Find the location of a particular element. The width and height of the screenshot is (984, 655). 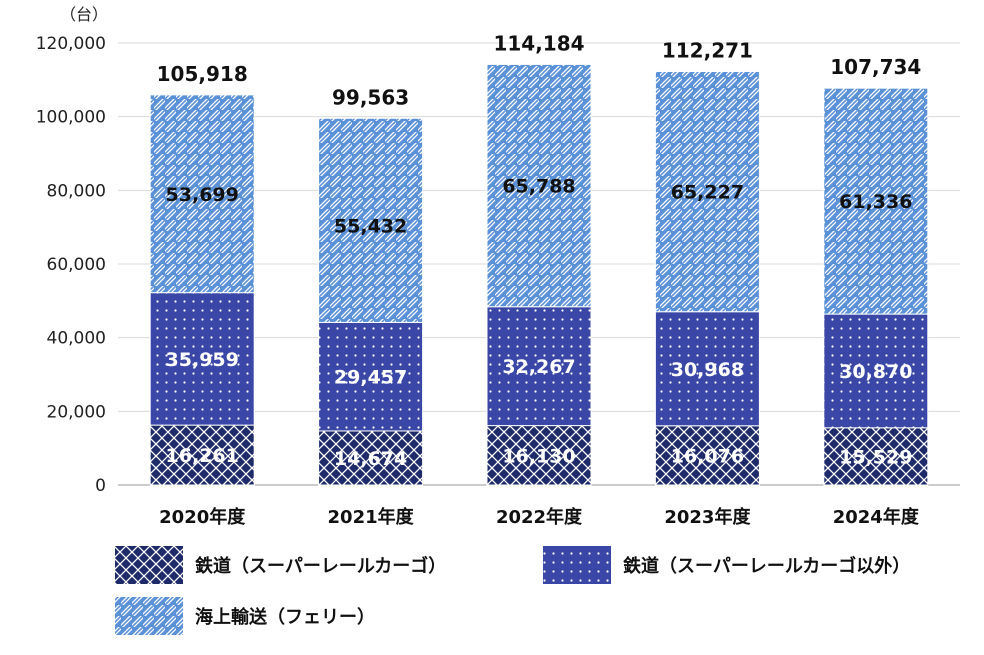

y-tick-label: 120,000 is located at coordinates (71, 44).